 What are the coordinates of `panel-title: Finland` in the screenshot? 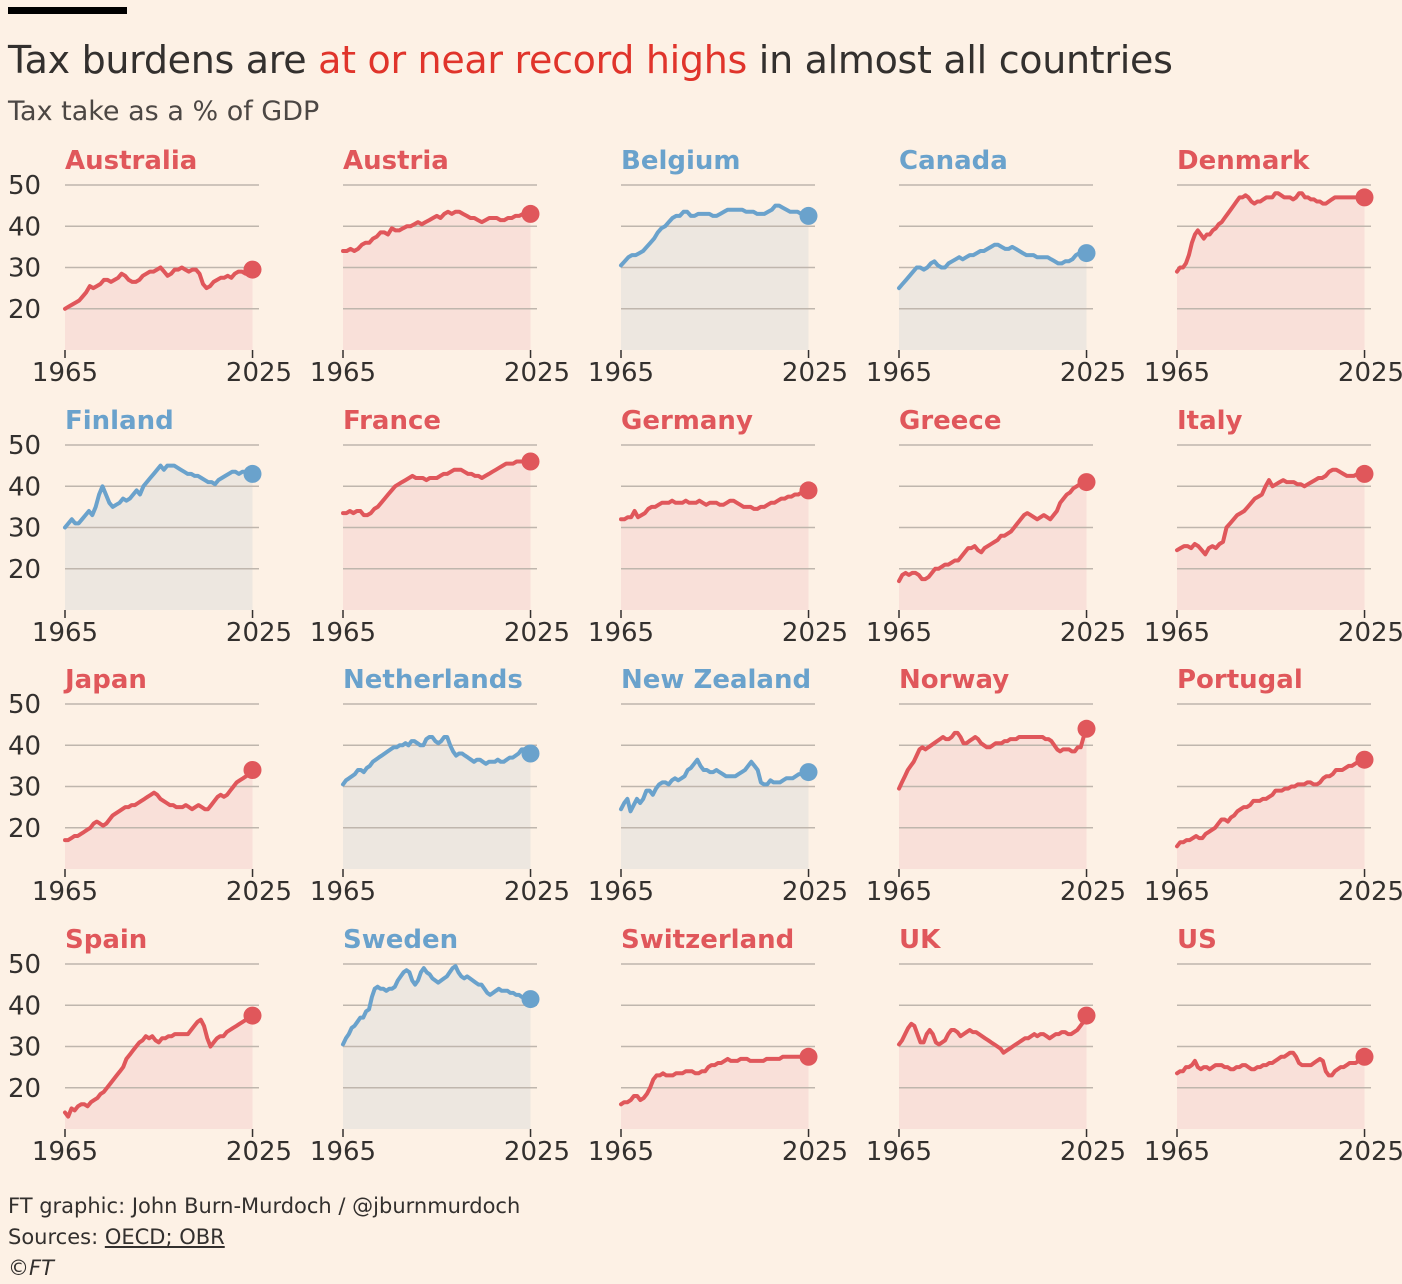 It's located at (119, 421).